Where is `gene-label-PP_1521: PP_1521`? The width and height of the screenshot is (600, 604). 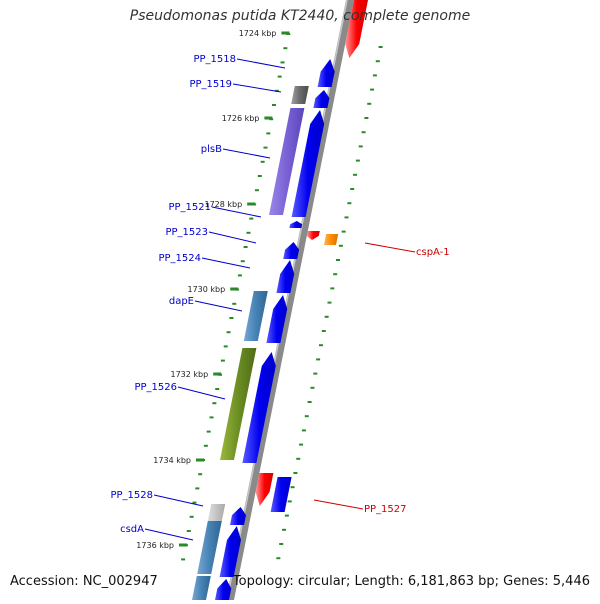
gene-label-PP_1521: PP_1521 is located at coordinates (189, 207).